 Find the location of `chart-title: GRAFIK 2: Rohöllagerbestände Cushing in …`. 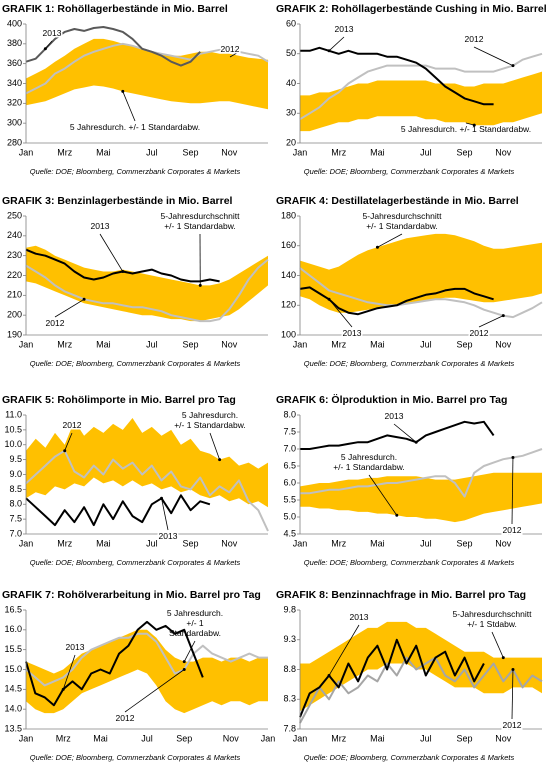

chart-title: GRAFIK 2: Rohöllagerbestände Cushing in … is located at coordinates (411, 9).